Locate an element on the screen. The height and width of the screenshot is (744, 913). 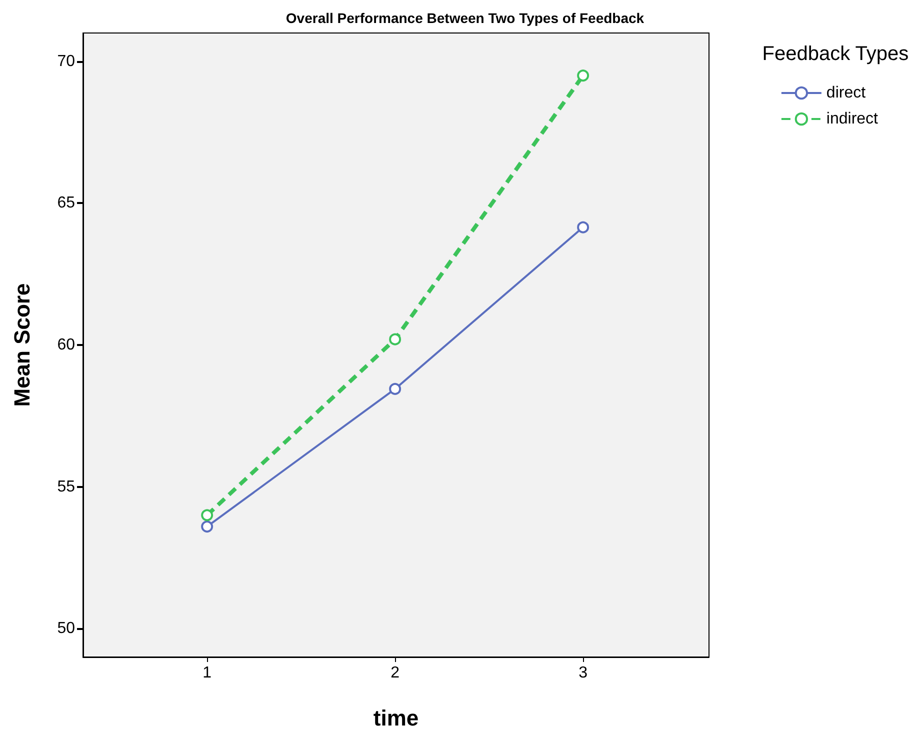
chart-title: Overall Performance Between Two Types of Feedback is located at coordinates (465, 18).